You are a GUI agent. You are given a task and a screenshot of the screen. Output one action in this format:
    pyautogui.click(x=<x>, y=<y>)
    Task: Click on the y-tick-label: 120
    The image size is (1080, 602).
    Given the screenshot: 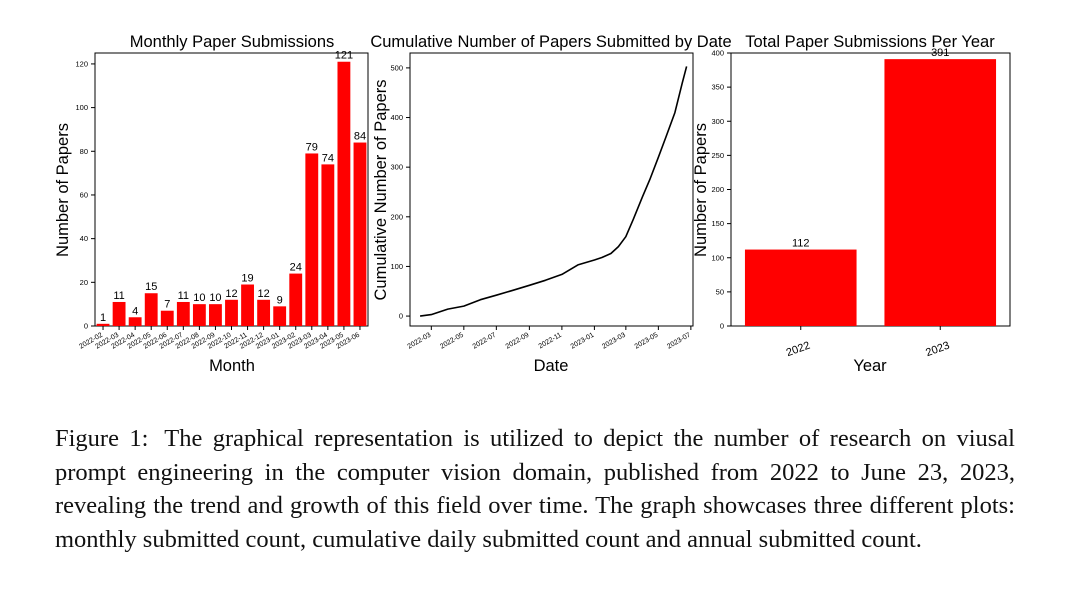 What is the action you would take?
    pyautogui.click(x=81, y=63)
    